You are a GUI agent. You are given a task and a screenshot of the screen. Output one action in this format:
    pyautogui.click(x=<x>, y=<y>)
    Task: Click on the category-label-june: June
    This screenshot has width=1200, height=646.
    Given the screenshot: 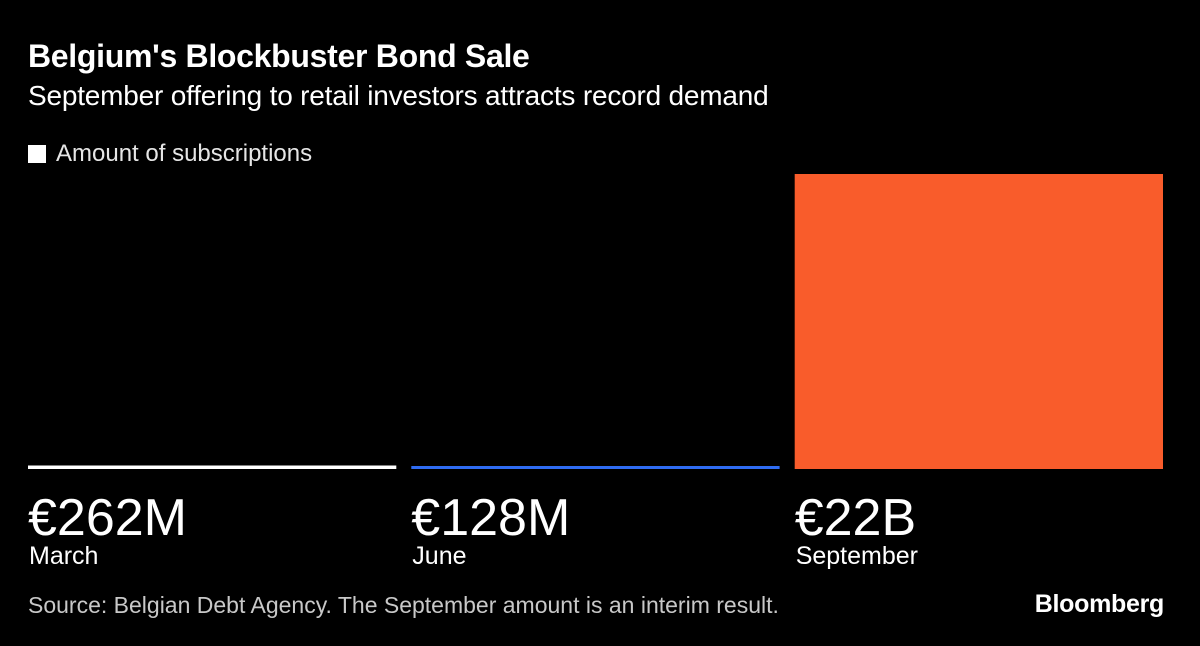 What is the action you would take?
    pyautogui.click(x=439, y=556)
    